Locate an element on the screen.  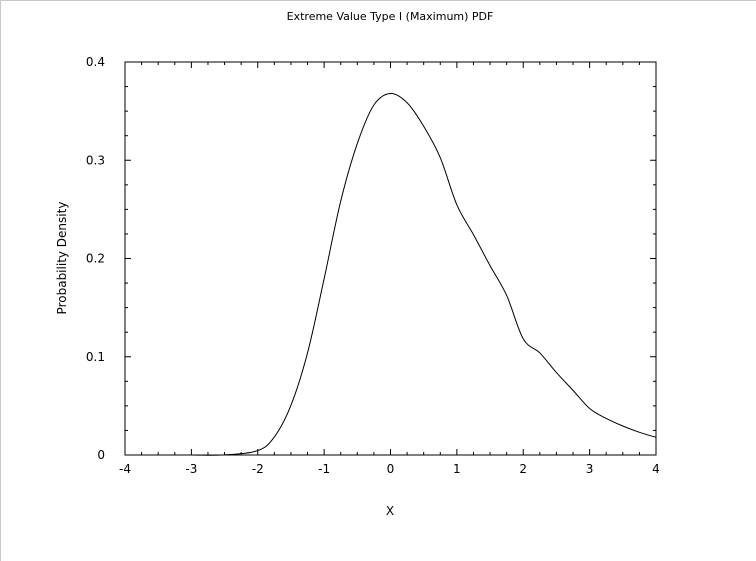
x-tick-label: 1 is located at coordinates (457, 469).